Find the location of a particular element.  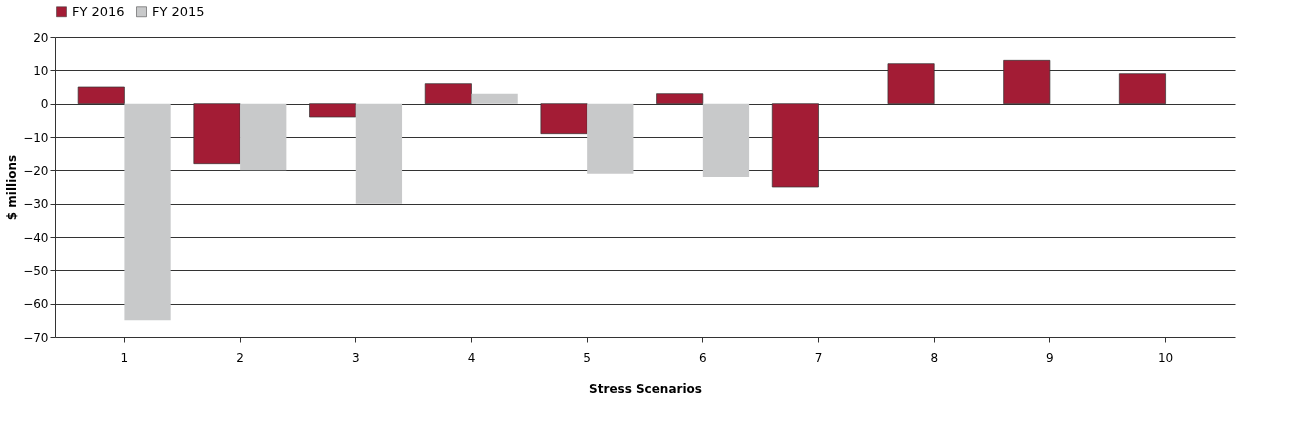

x-tick-label: 4 is located at coordinates (471, 357).